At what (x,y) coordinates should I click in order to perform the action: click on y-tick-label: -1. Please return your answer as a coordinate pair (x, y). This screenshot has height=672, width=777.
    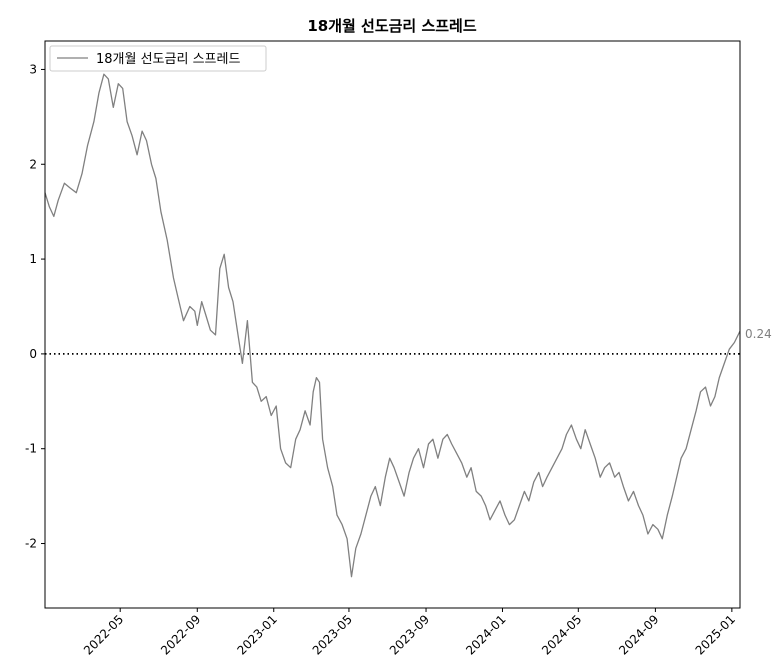
    Looking at the image, I should click on (31, 449).